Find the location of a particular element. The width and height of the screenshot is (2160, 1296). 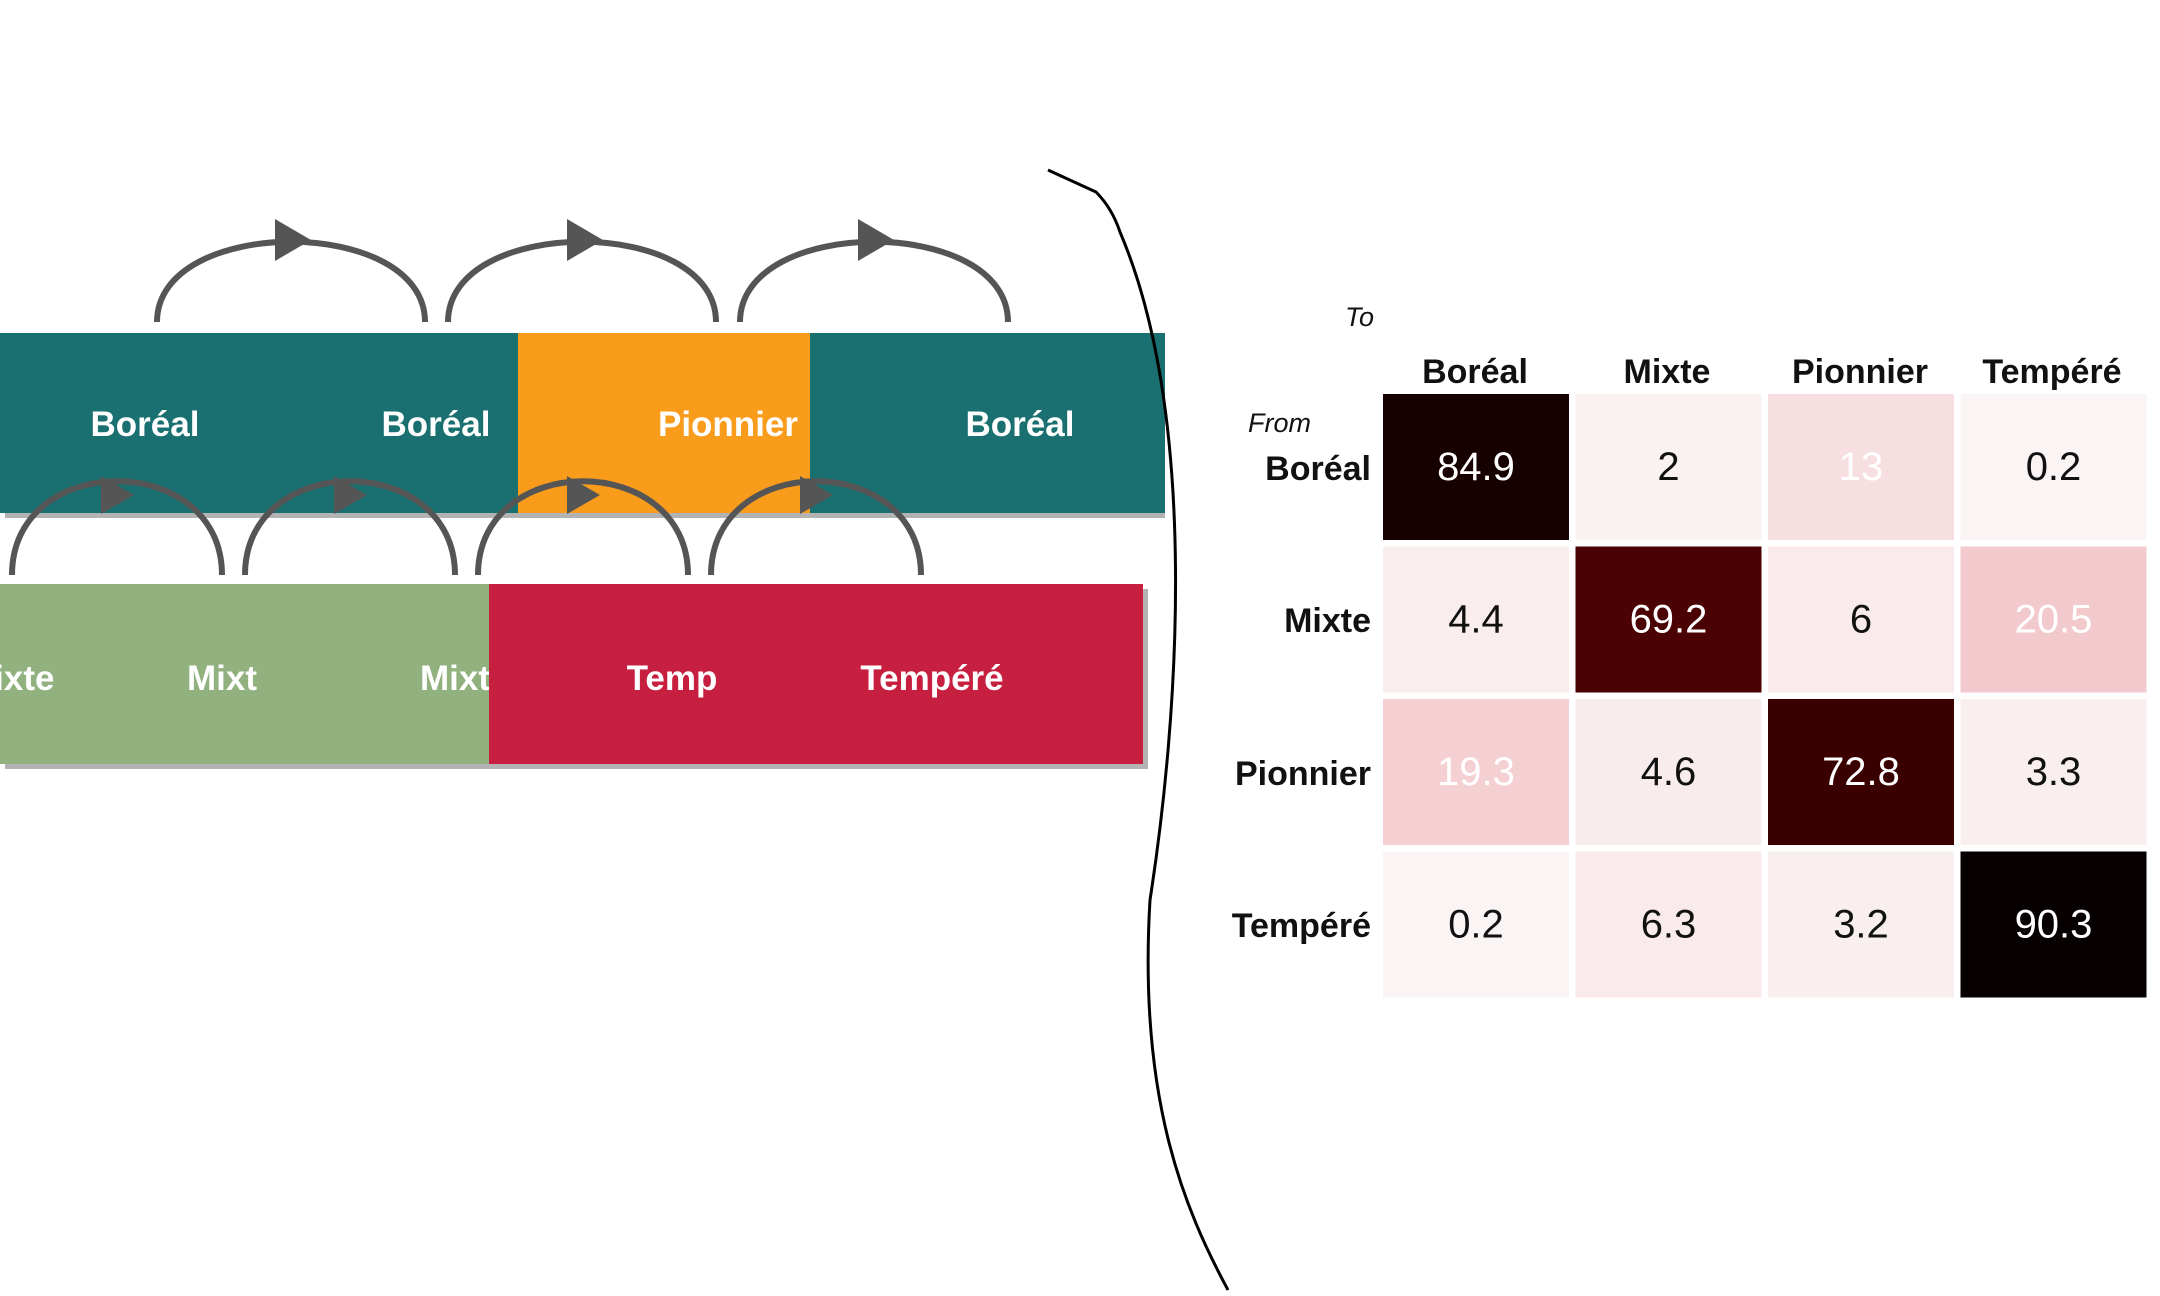

matrix-value-r2-c1: 4.4 is located at coordinates (1476, 620).